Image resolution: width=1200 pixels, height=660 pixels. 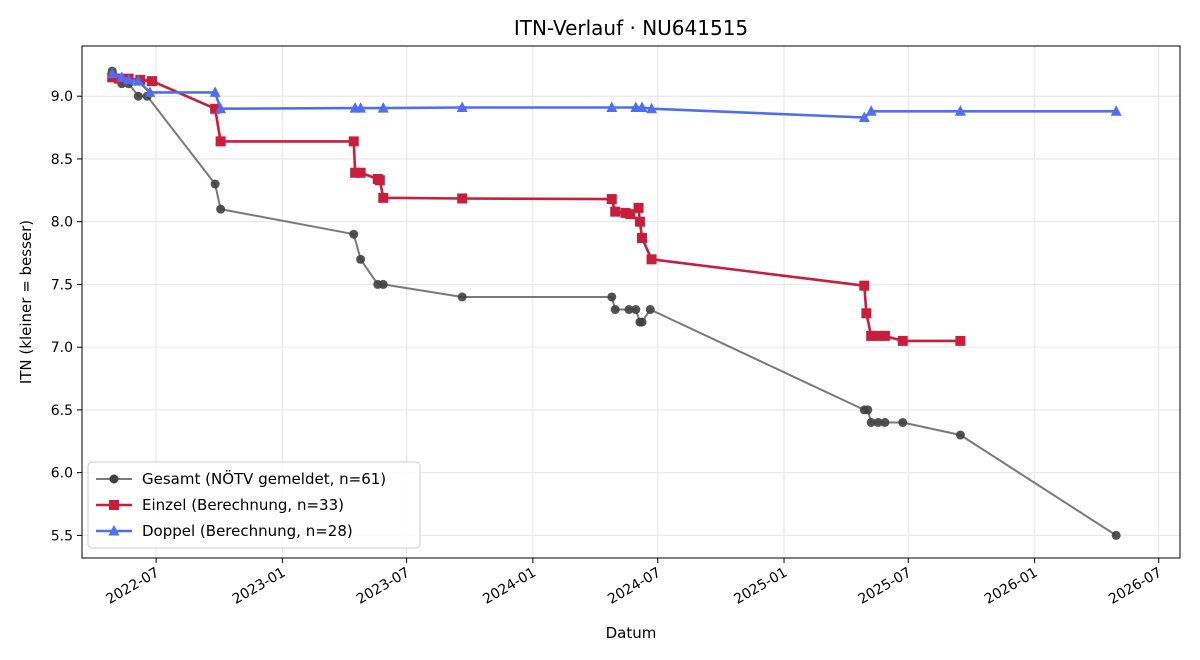 I want to click on x-tick-label: 2025-01, so click(x=760, y=586).